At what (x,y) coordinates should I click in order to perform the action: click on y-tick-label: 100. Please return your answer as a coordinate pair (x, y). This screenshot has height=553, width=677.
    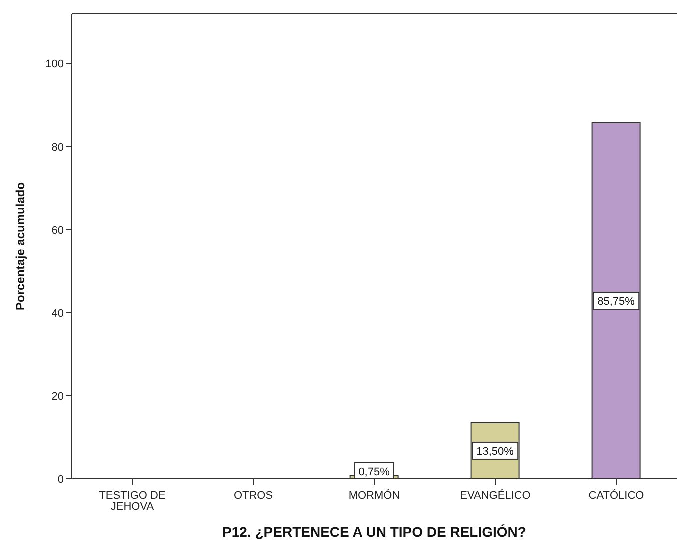
    Looking at the image, I should click on (55, 64).